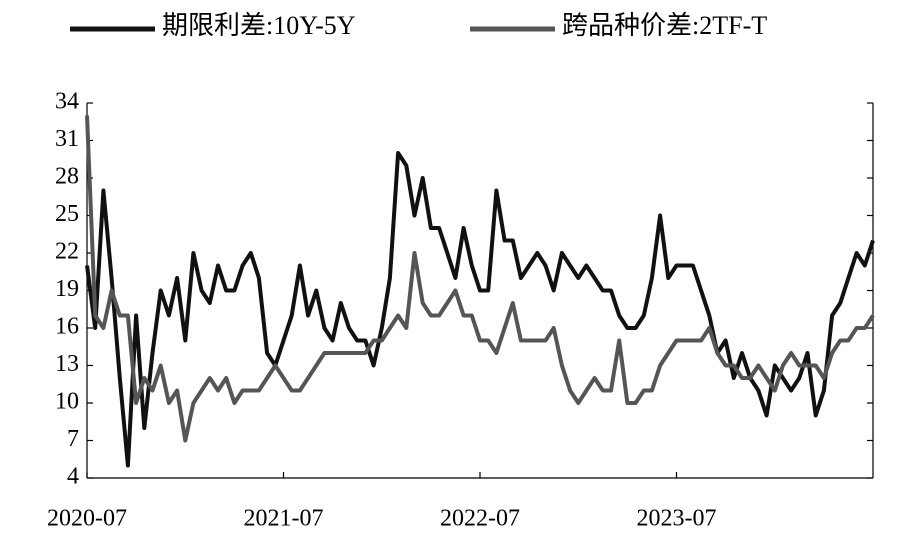  I want to click on x-tick-label: 2022-07, so click(480, 519).